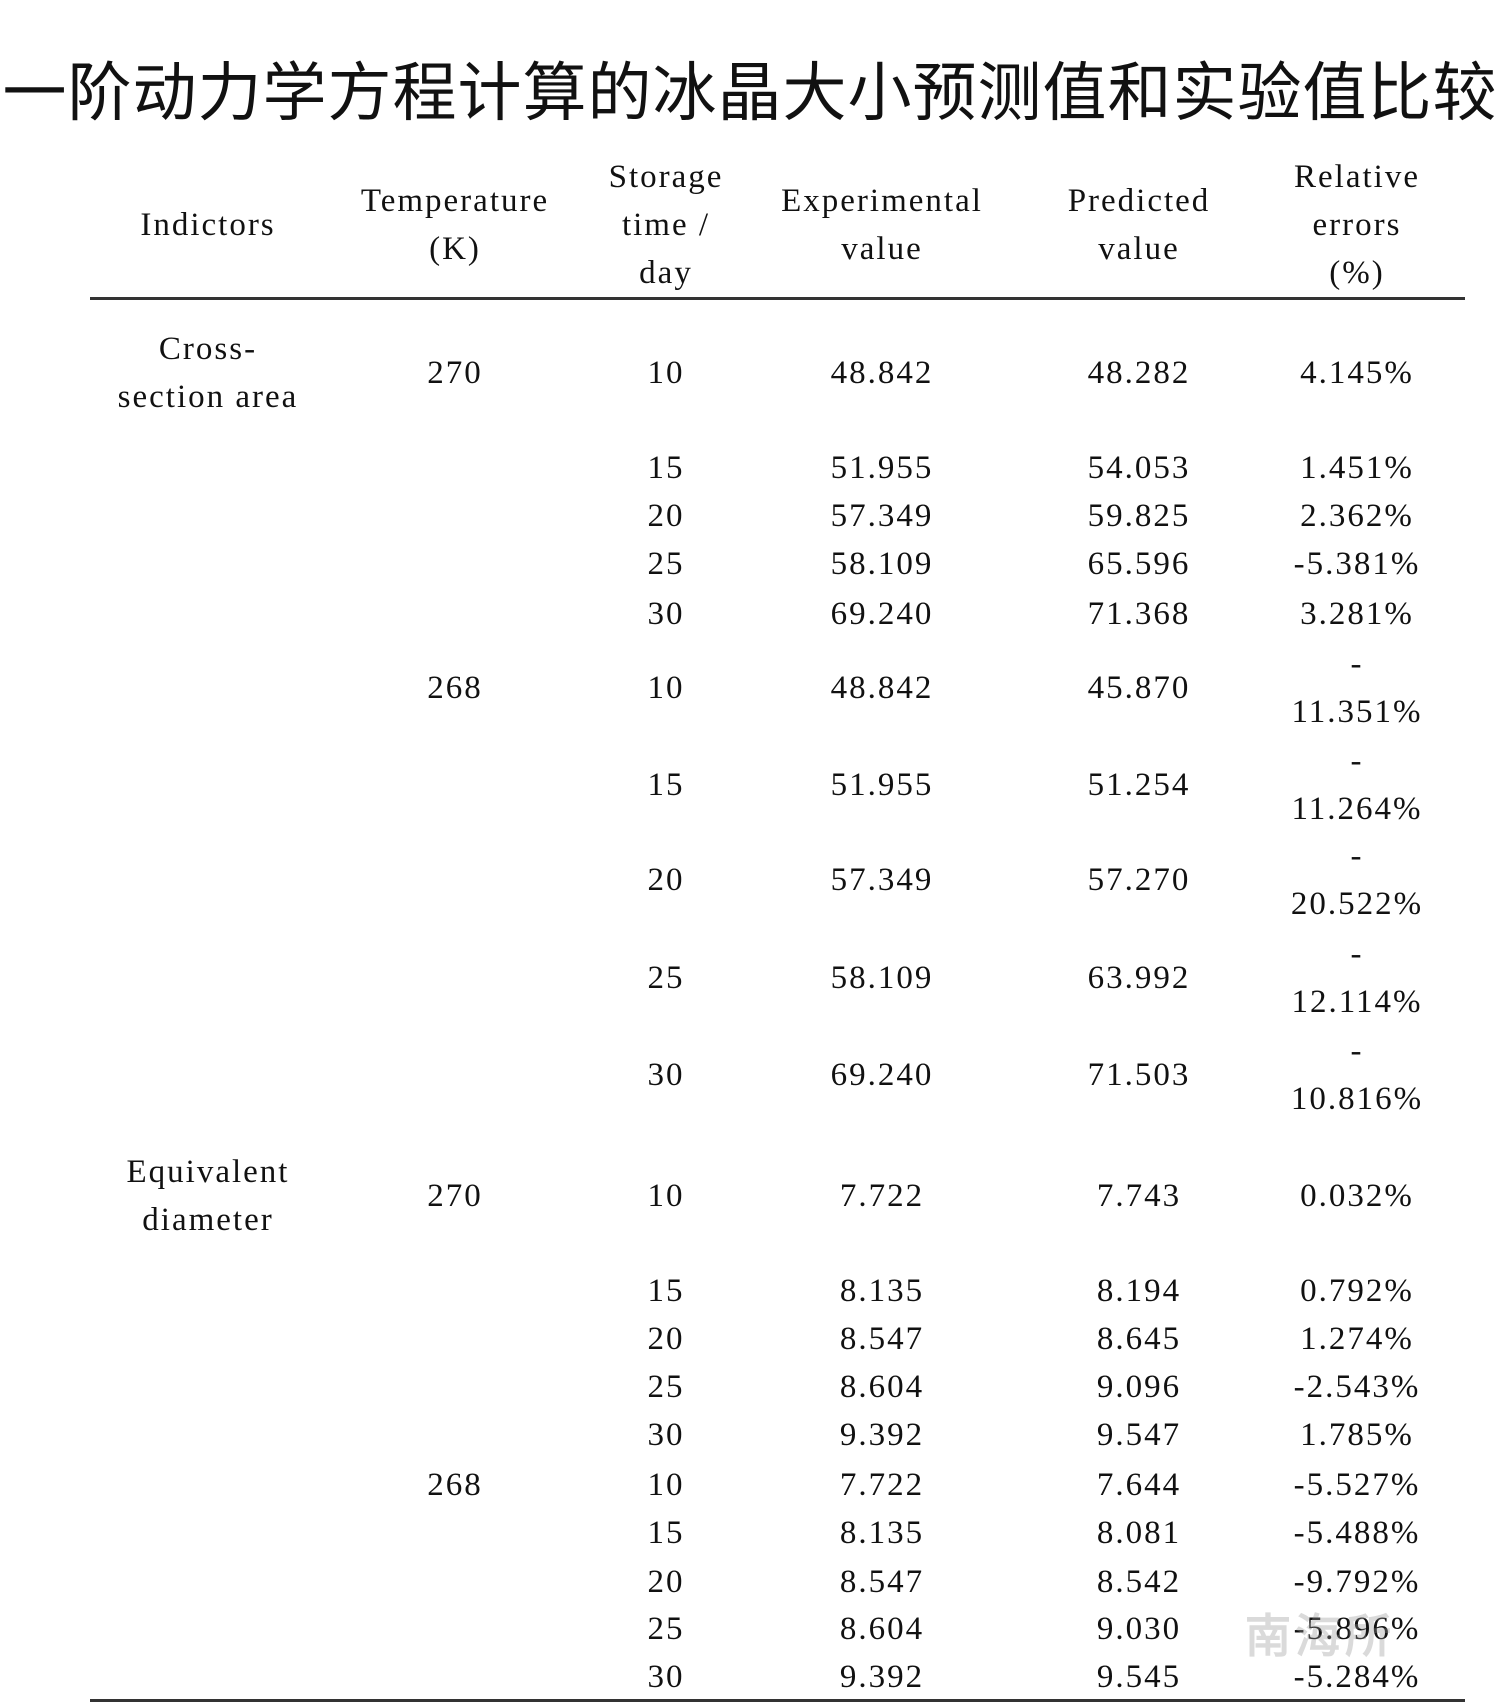 Image resolution: width=1500 pixels, height=1705 pixels. I want to click on relative-error-cell: -5.381%, so click(1357, 564).